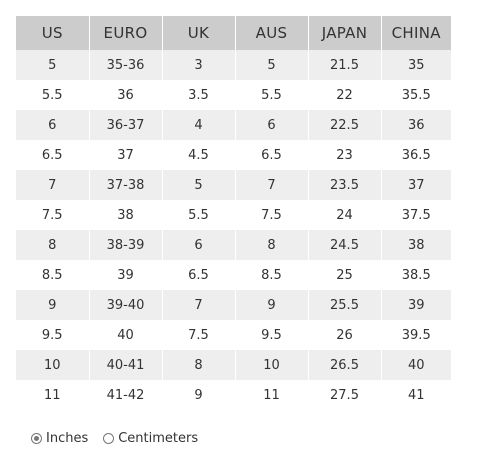 This screenshot has width=484, height=459. I want to click on size-cell-china: 37.5, so click(416, 215).